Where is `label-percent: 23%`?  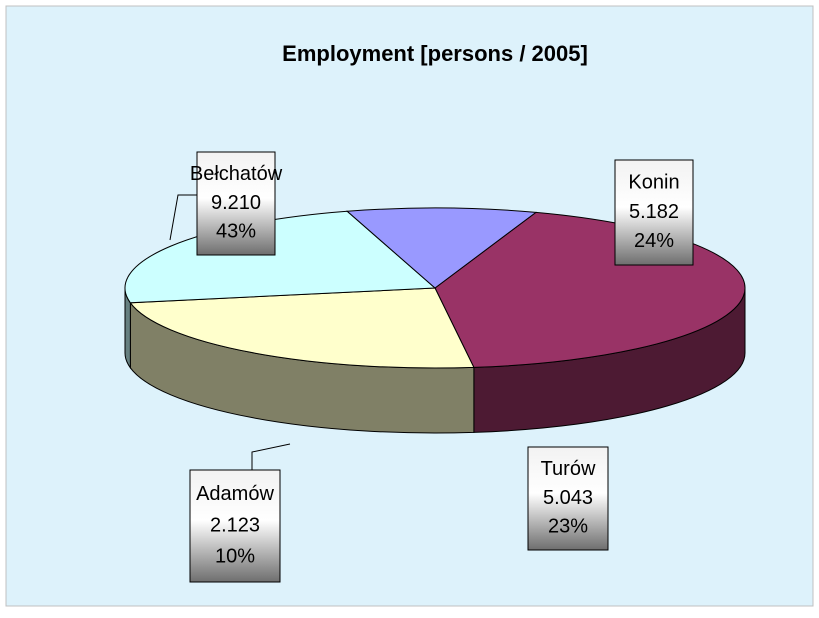 label-percent: 23% is located at coordinates (568, 527).